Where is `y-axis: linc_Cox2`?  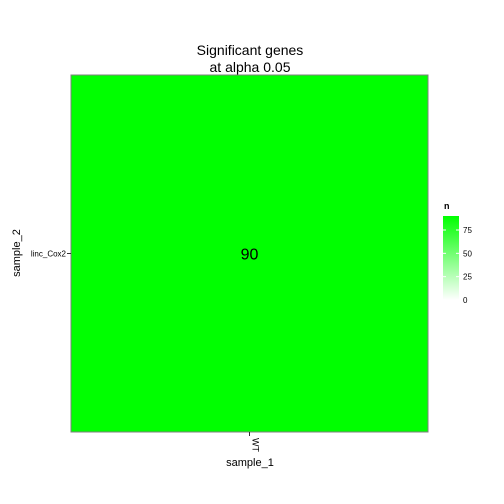 y-axis: linc_Cox2 is located at coordinates (51, 254).